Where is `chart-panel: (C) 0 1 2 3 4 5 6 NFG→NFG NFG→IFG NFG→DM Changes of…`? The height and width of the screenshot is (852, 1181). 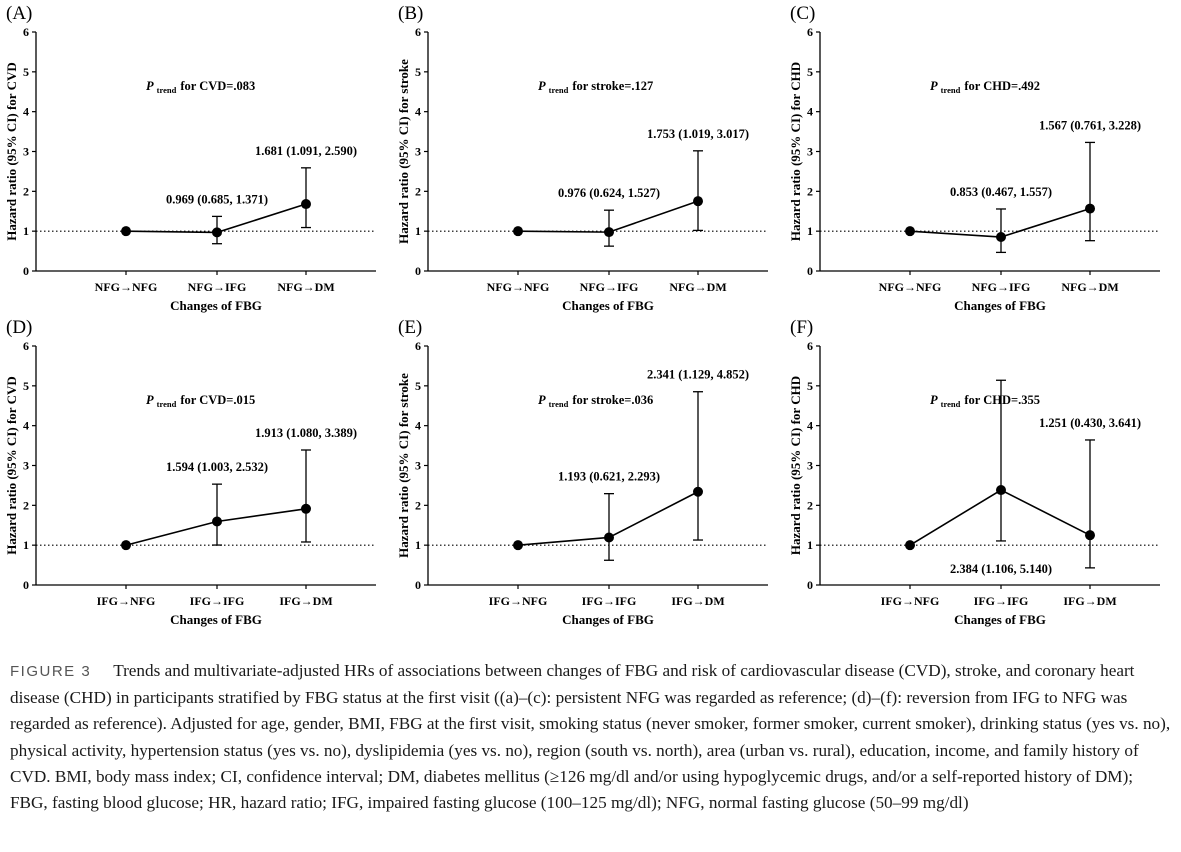
chart-panel: (C) 0 1 2 3 4 5 6 NFG→NFG NFG→IFG NFG→DM Changes of… is located at coordinates (974, 158).